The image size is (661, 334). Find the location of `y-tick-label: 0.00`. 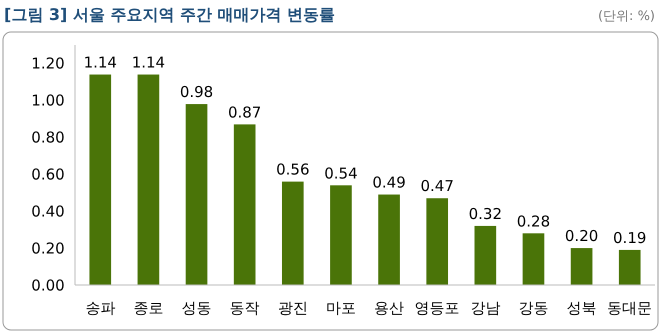

y-tick-label: 0.00 is located at coordinates (48, 285).